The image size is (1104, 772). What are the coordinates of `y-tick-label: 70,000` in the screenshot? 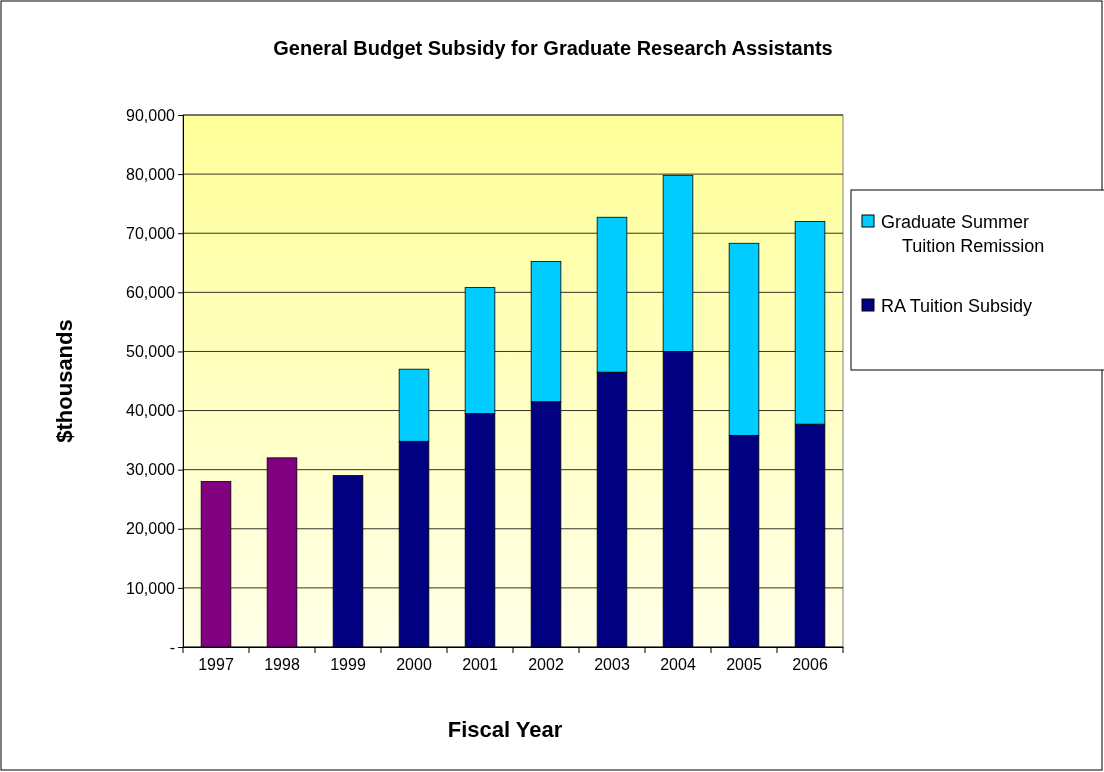 It's located at (151, 233).